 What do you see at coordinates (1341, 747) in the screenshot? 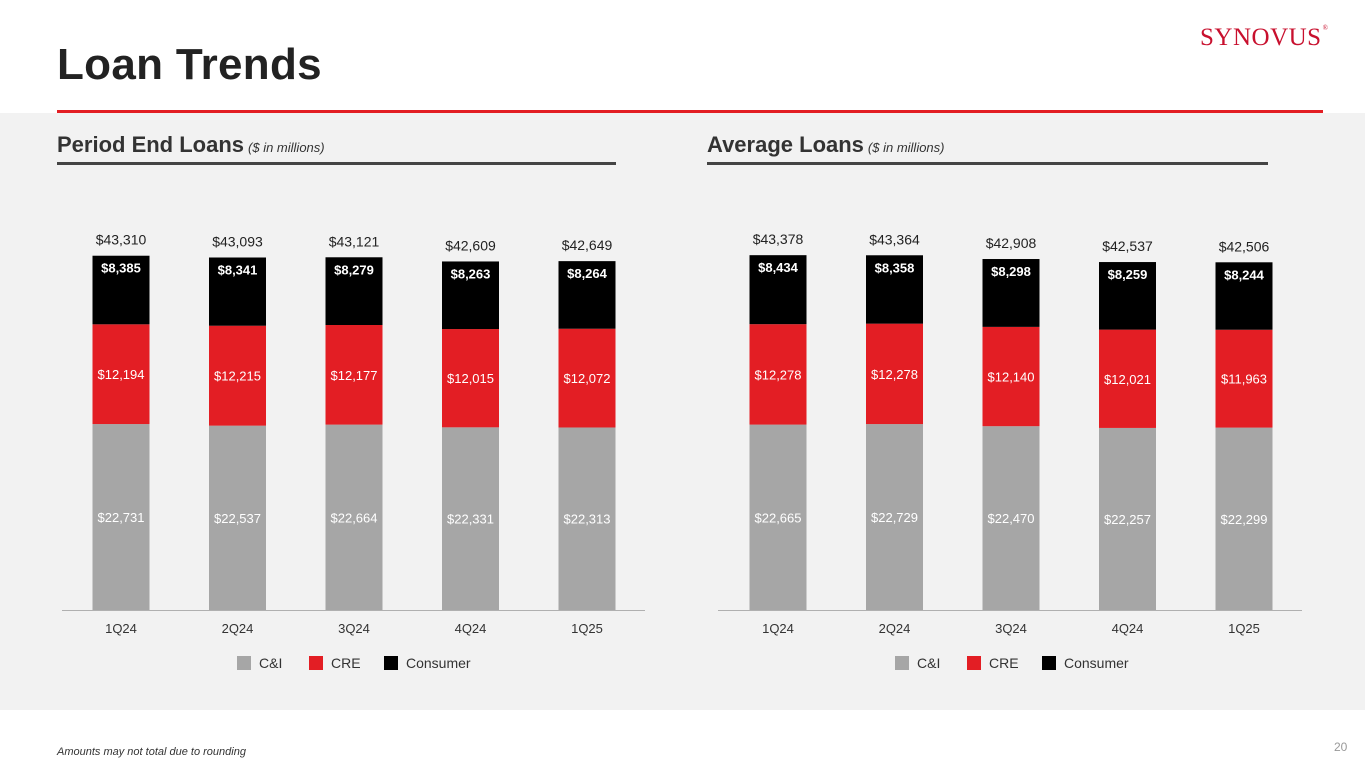
I see `page-number: 20` at bounding box center [1341, 747].